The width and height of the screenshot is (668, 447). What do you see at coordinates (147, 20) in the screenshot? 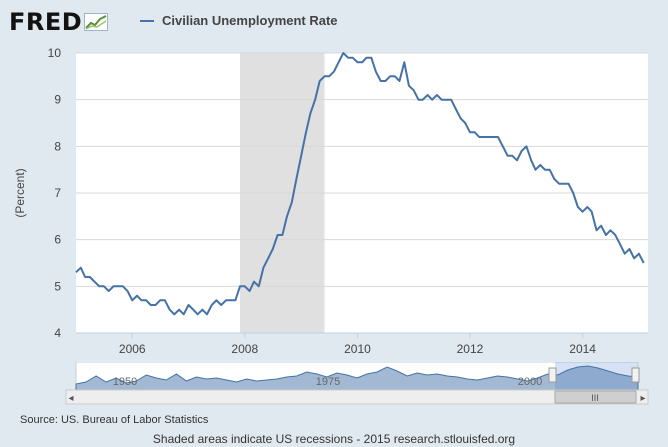
I see `legend-swatch` at bounding box center [147, 20].